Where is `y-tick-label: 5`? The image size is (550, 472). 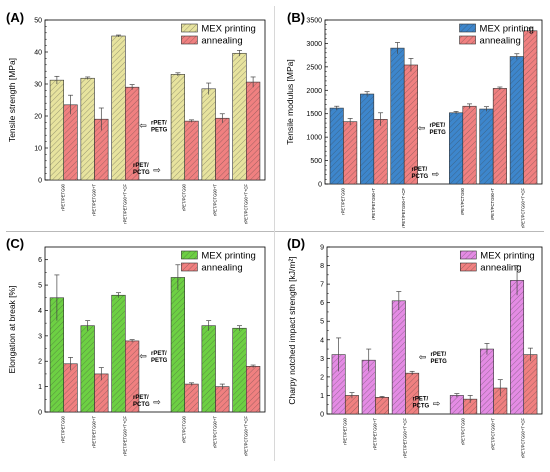 y-tick-label: 5 is located at coordinates (40, 286).